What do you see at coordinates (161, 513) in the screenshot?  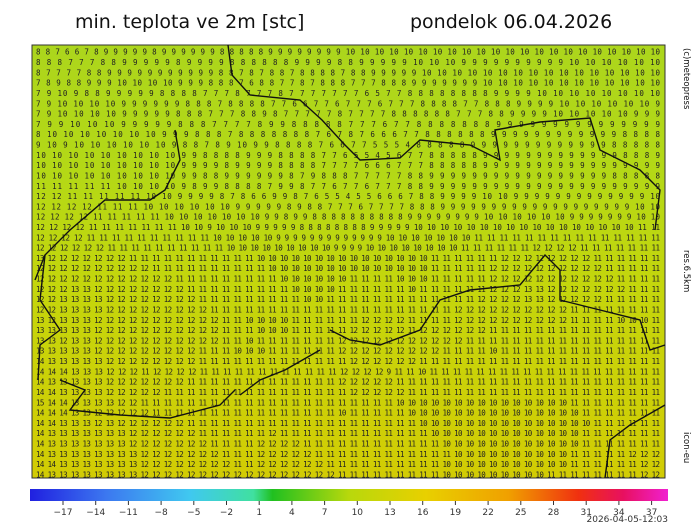 I see `colorbar-label: −8` at bounding box center [161, 513].